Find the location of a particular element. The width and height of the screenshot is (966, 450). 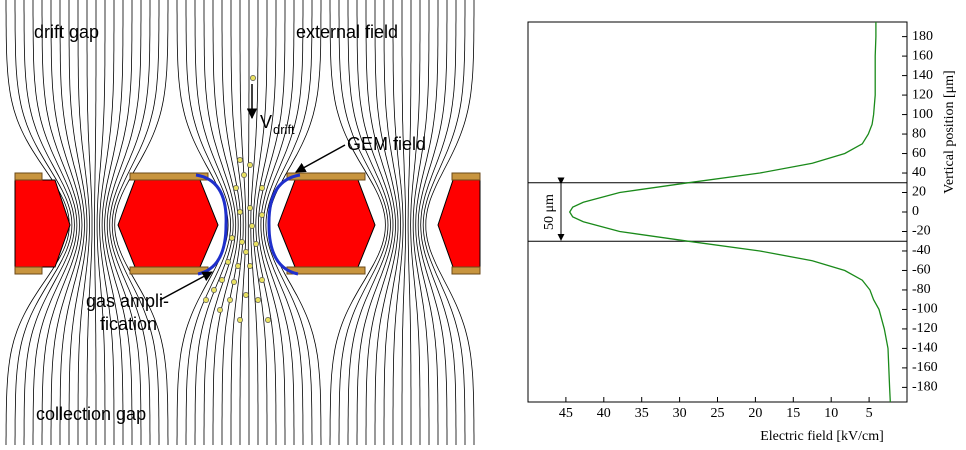

y-tick-label: 60 is located at coordinates (919, 153).